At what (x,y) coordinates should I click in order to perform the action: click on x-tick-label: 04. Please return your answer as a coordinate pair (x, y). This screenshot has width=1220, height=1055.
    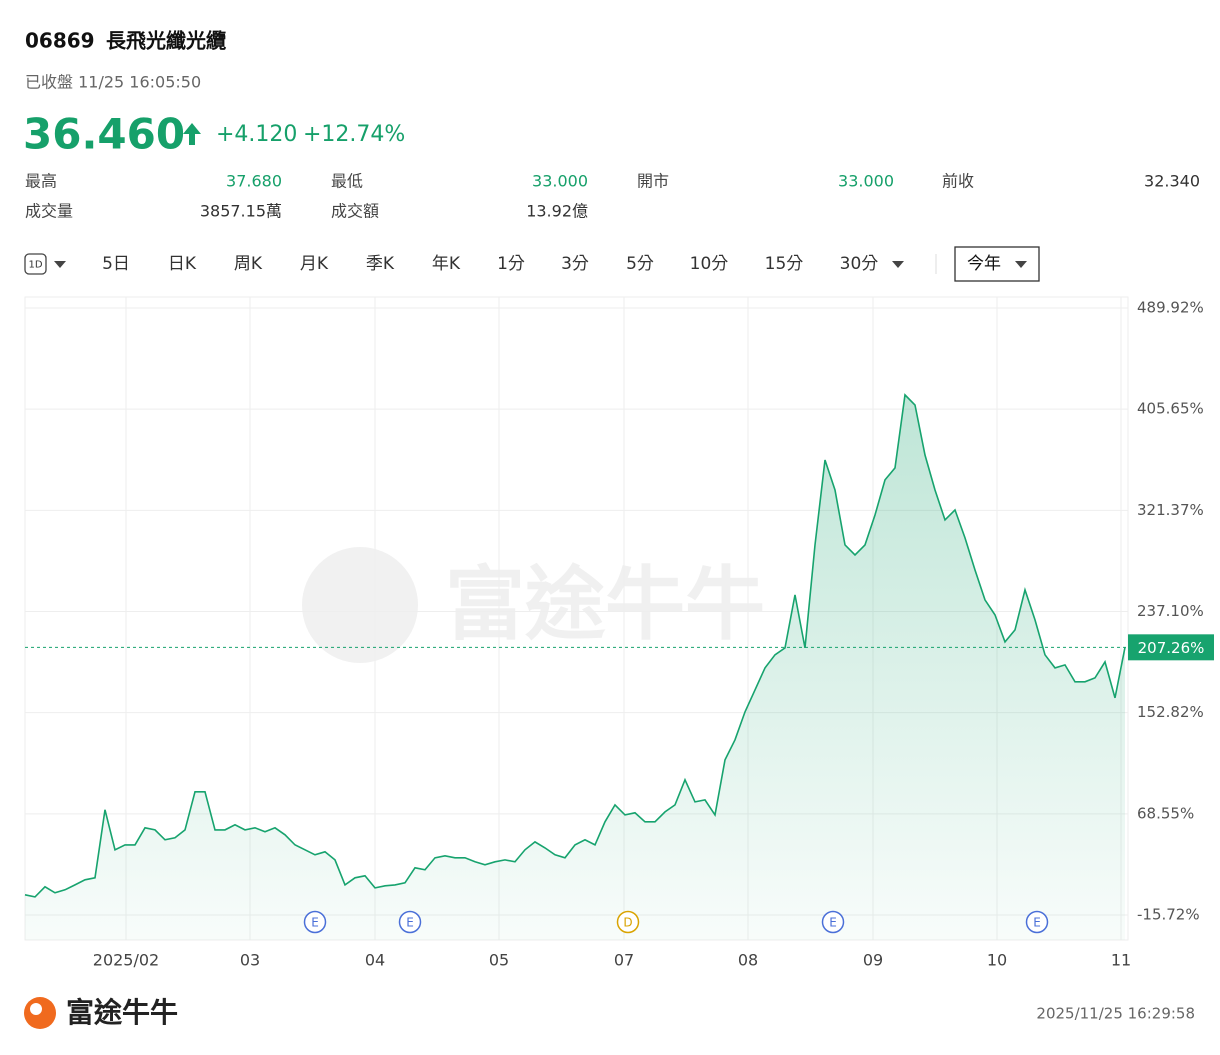
    Looking at the image, I should click on (375, 960).